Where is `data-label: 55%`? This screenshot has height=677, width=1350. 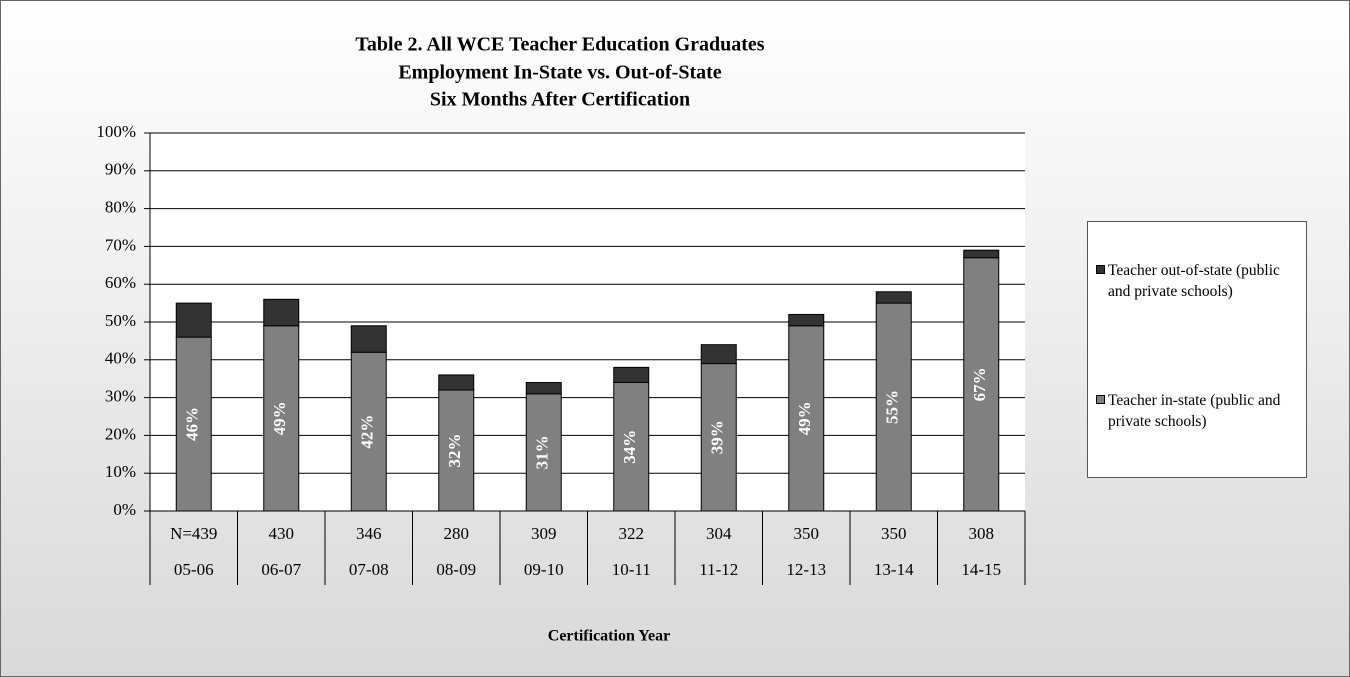
data-label: 55% is located at coordinates (892, 407).